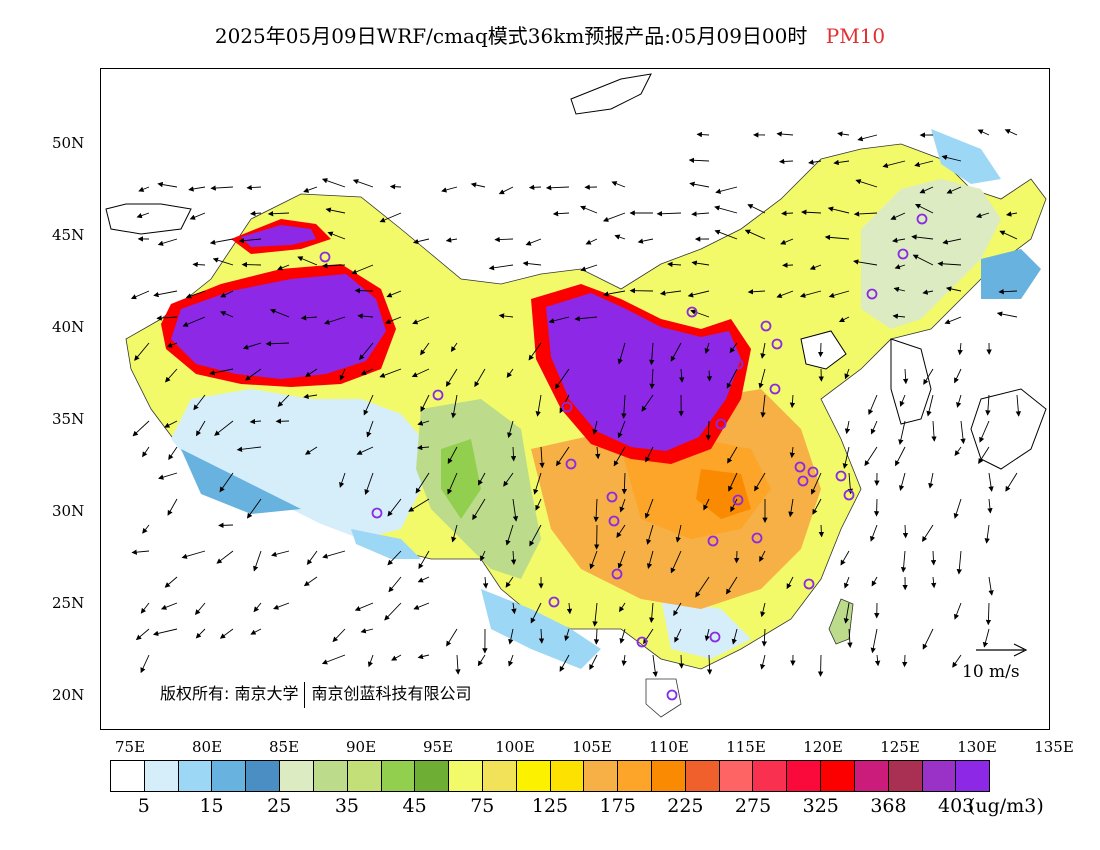  What do you see at coordinates (1008, 429) in the screenshot?
I see `japan-outline` at bounding box center [1008, 429].